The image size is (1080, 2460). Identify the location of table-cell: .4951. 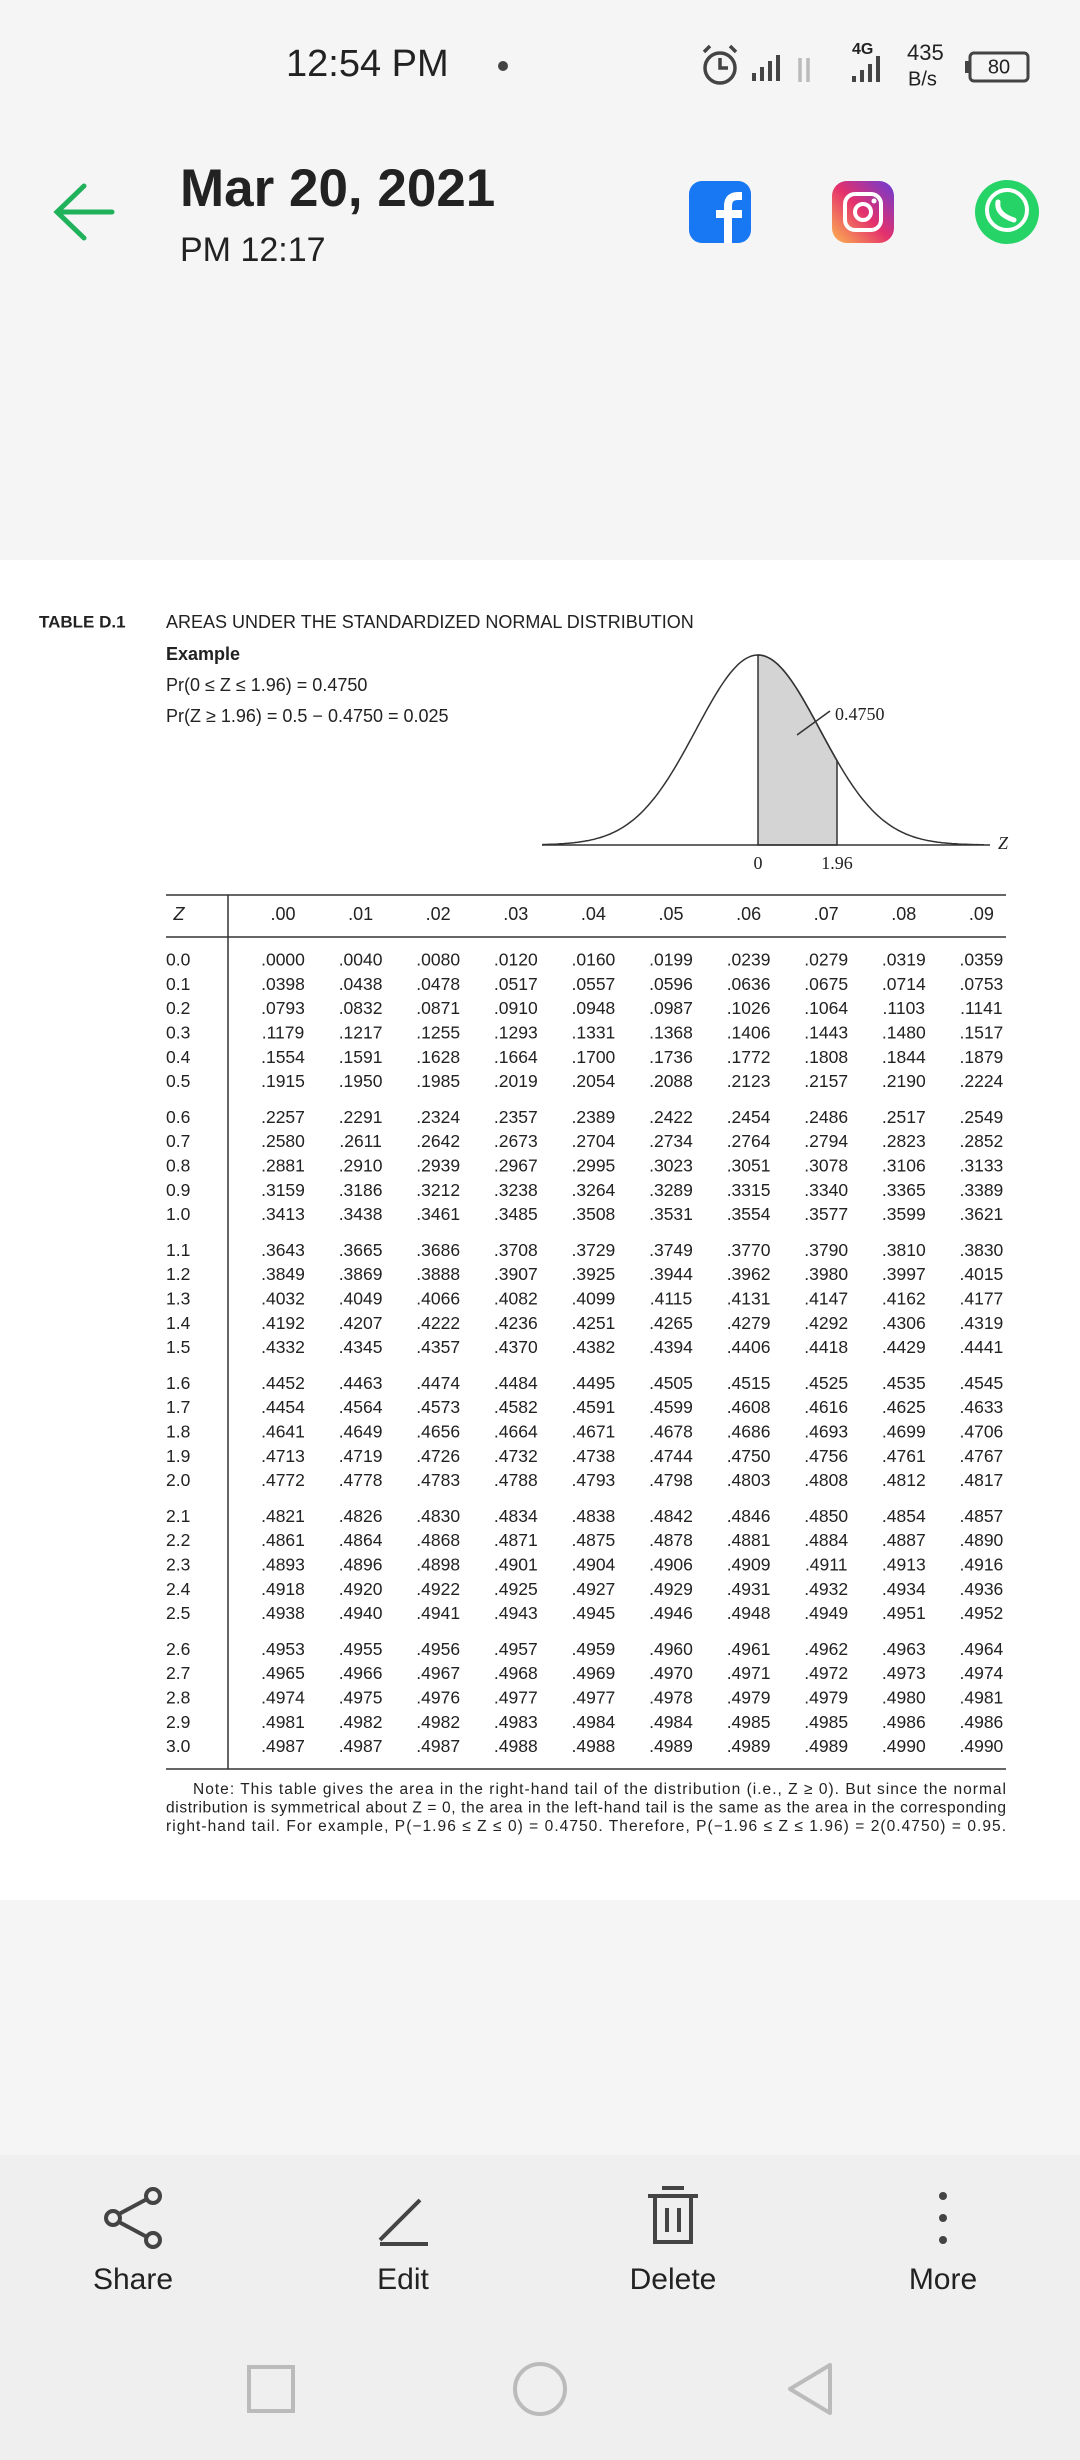
(904, 1613).